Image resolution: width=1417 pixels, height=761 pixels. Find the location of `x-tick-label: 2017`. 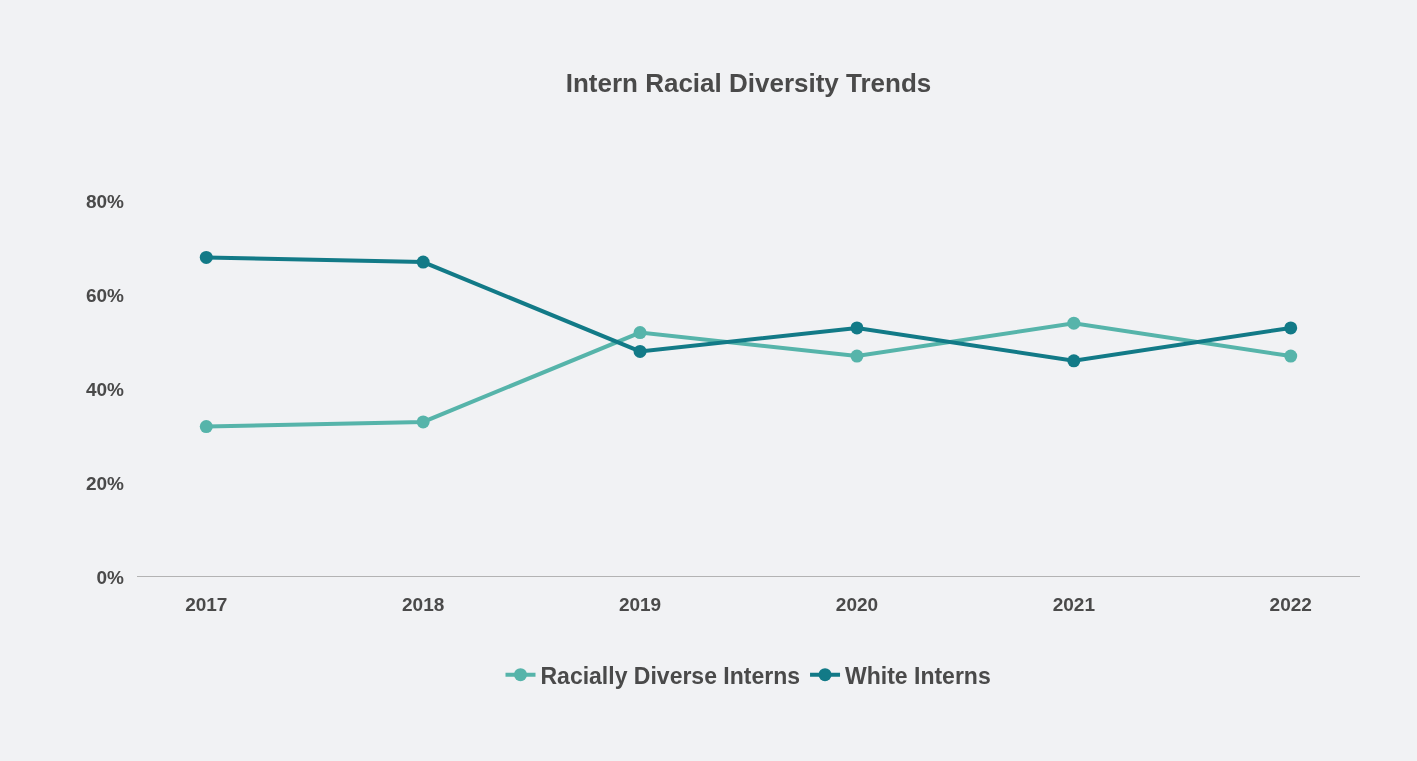

x-tick-label: 2017 is located at coordinates (206, 604).